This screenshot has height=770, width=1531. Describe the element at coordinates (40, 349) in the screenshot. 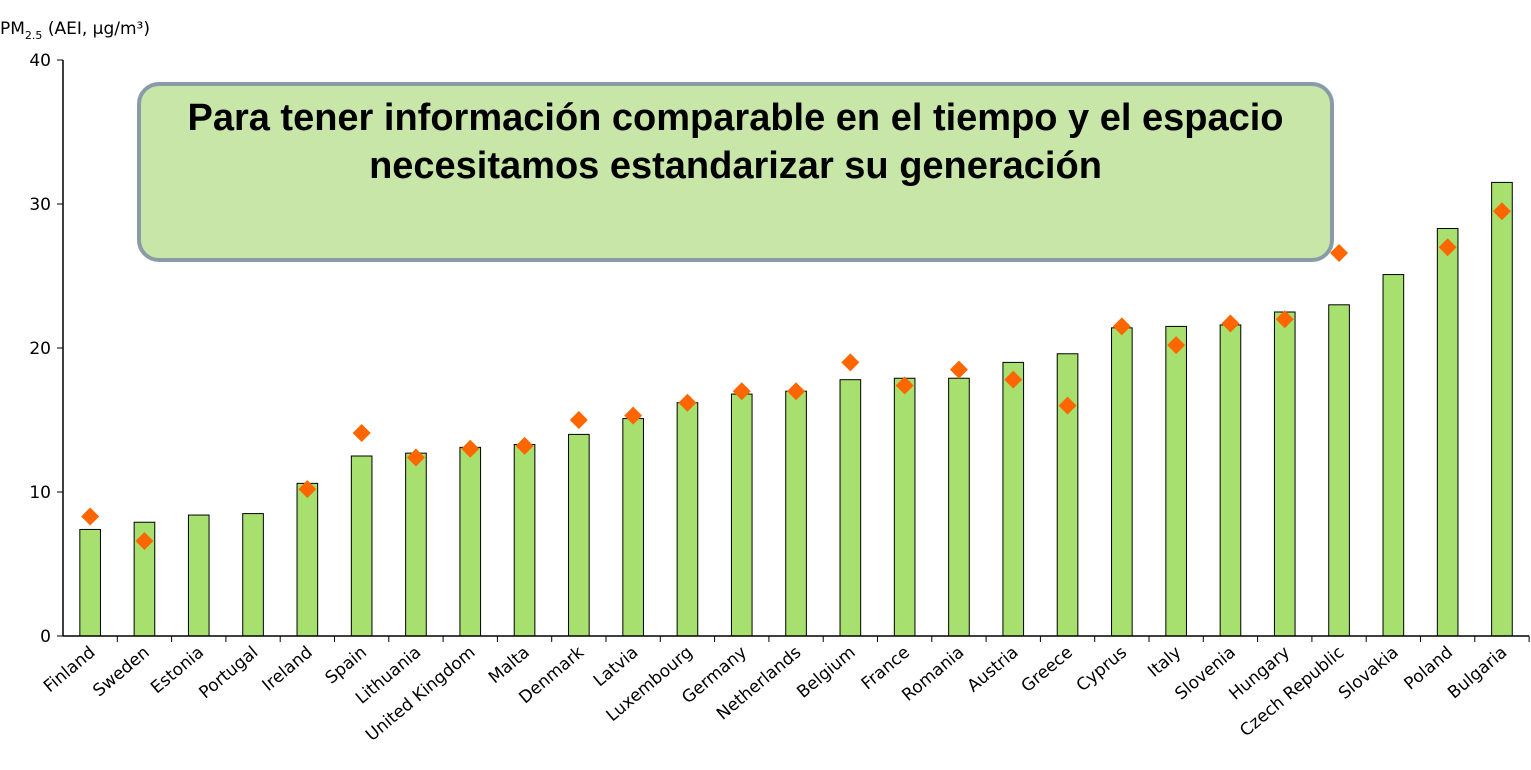

I see `y-tick-label: 20` at that location.